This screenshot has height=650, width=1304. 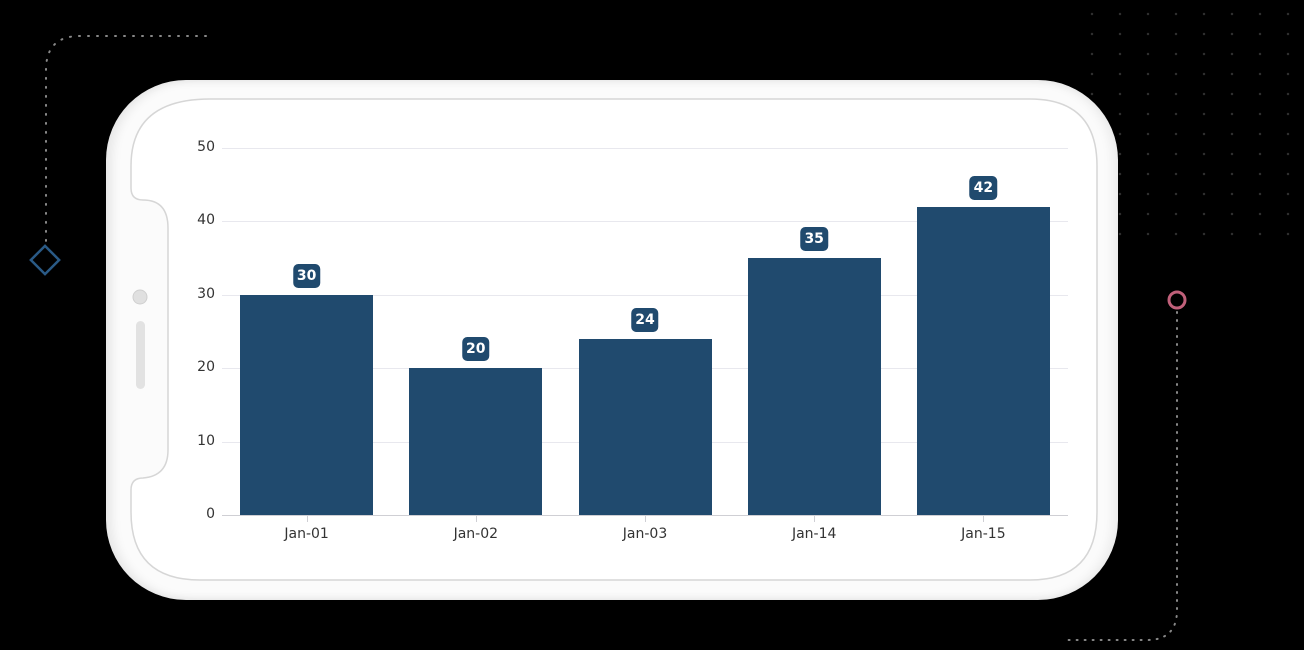 I want to click on y-axis-tick-label: 10, so click(x=206, y=440).